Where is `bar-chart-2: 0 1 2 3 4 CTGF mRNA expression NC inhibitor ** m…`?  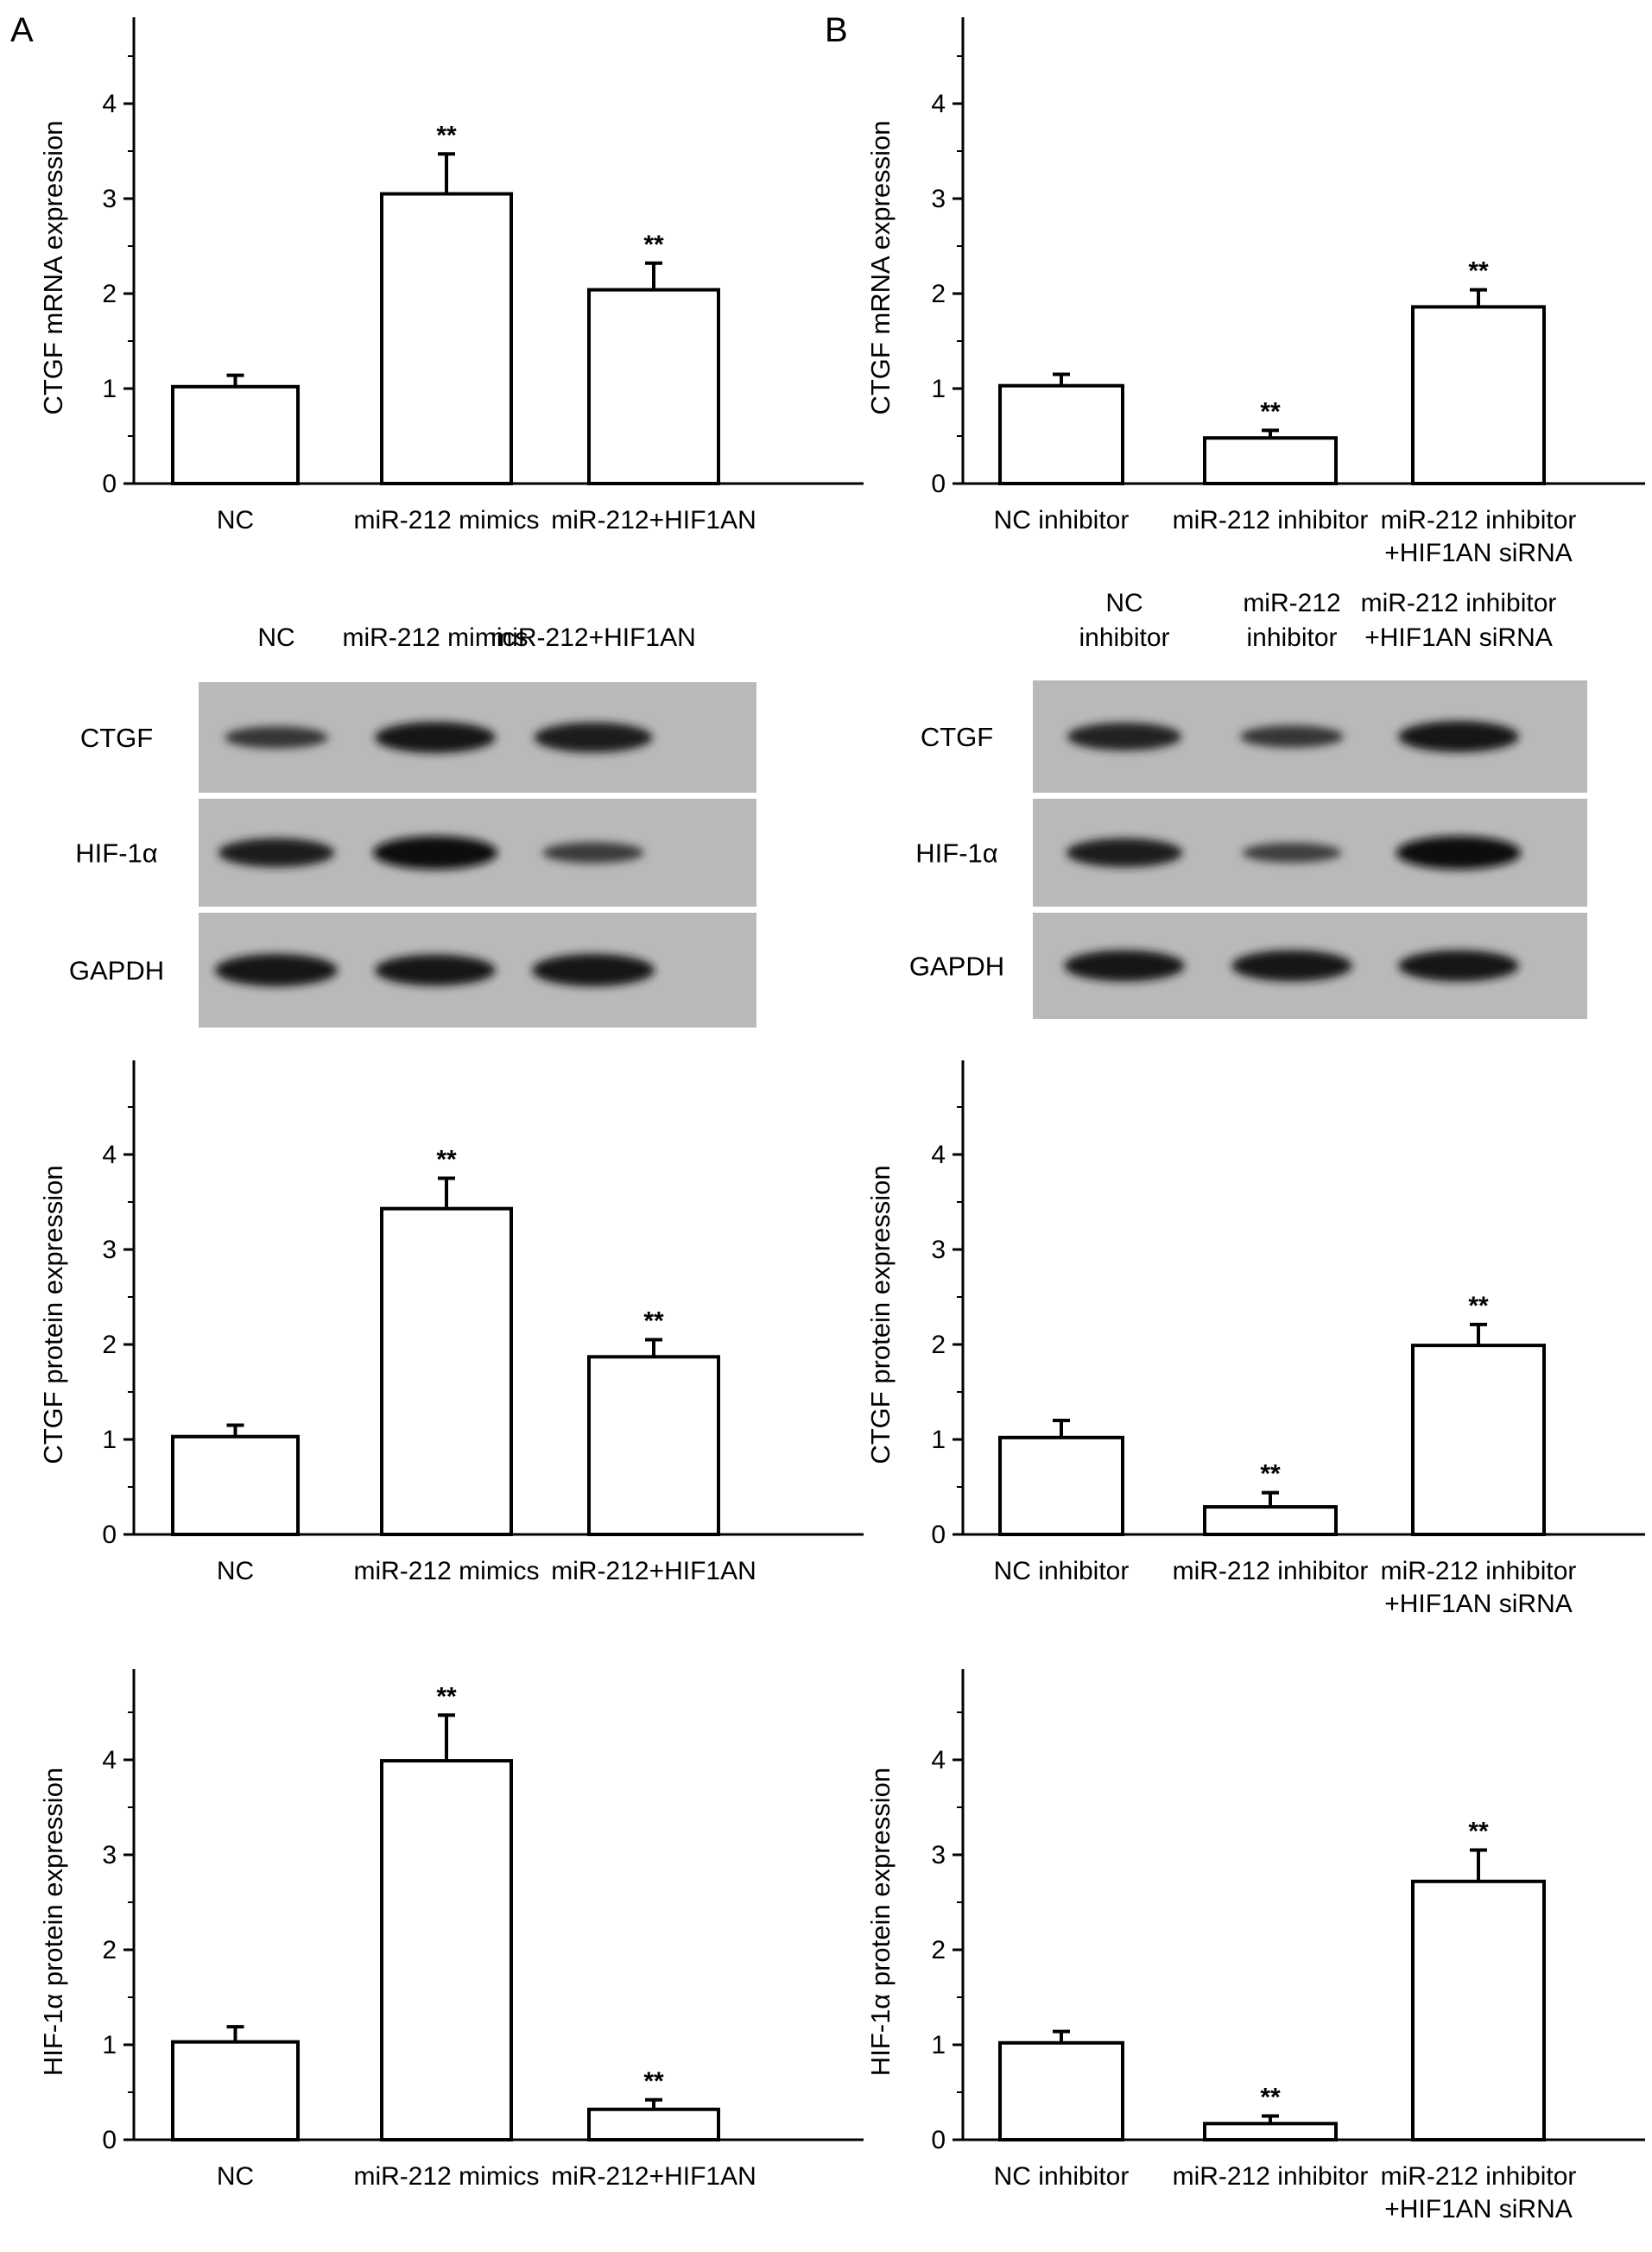 bar-chart-2: 0 1 2 3 4 CTGF mRNA expression NC inhibitor ** m… is located at coordinates (1255, 292).